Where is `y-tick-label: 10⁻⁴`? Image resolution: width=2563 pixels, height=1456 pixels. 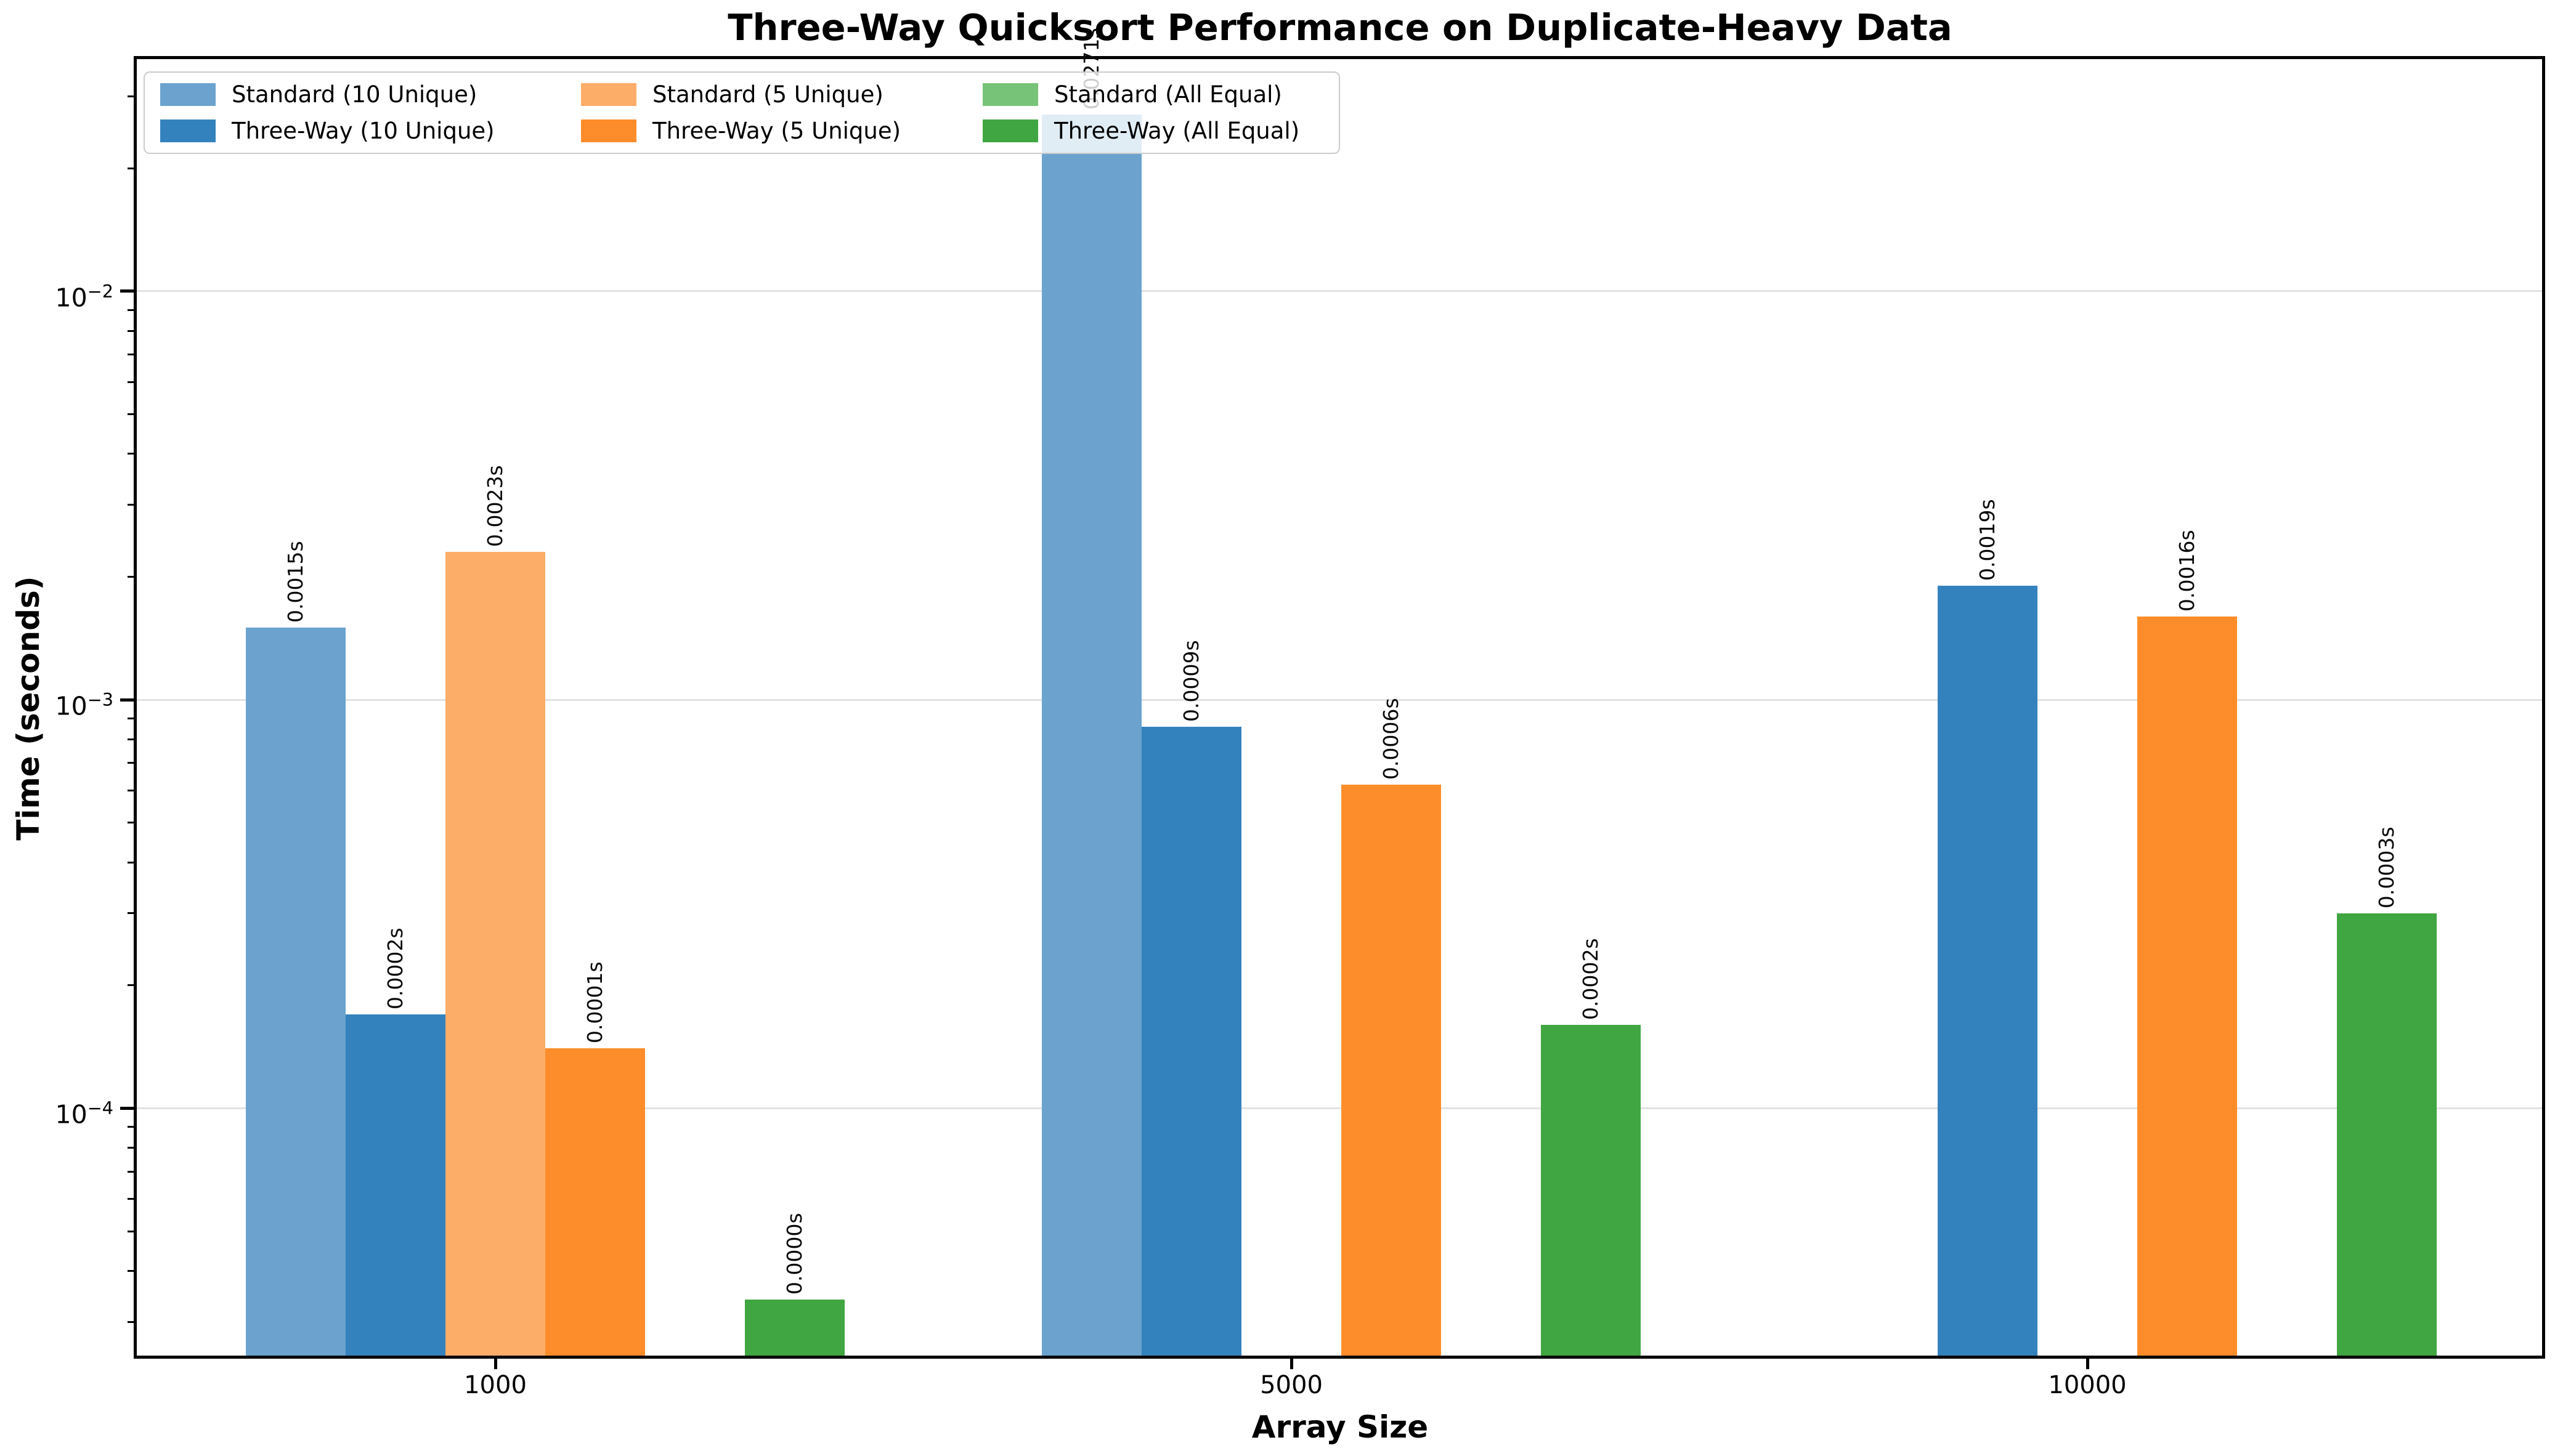 y-tick-label: 10⁻⁴ is located at coordinates (84, 1114).